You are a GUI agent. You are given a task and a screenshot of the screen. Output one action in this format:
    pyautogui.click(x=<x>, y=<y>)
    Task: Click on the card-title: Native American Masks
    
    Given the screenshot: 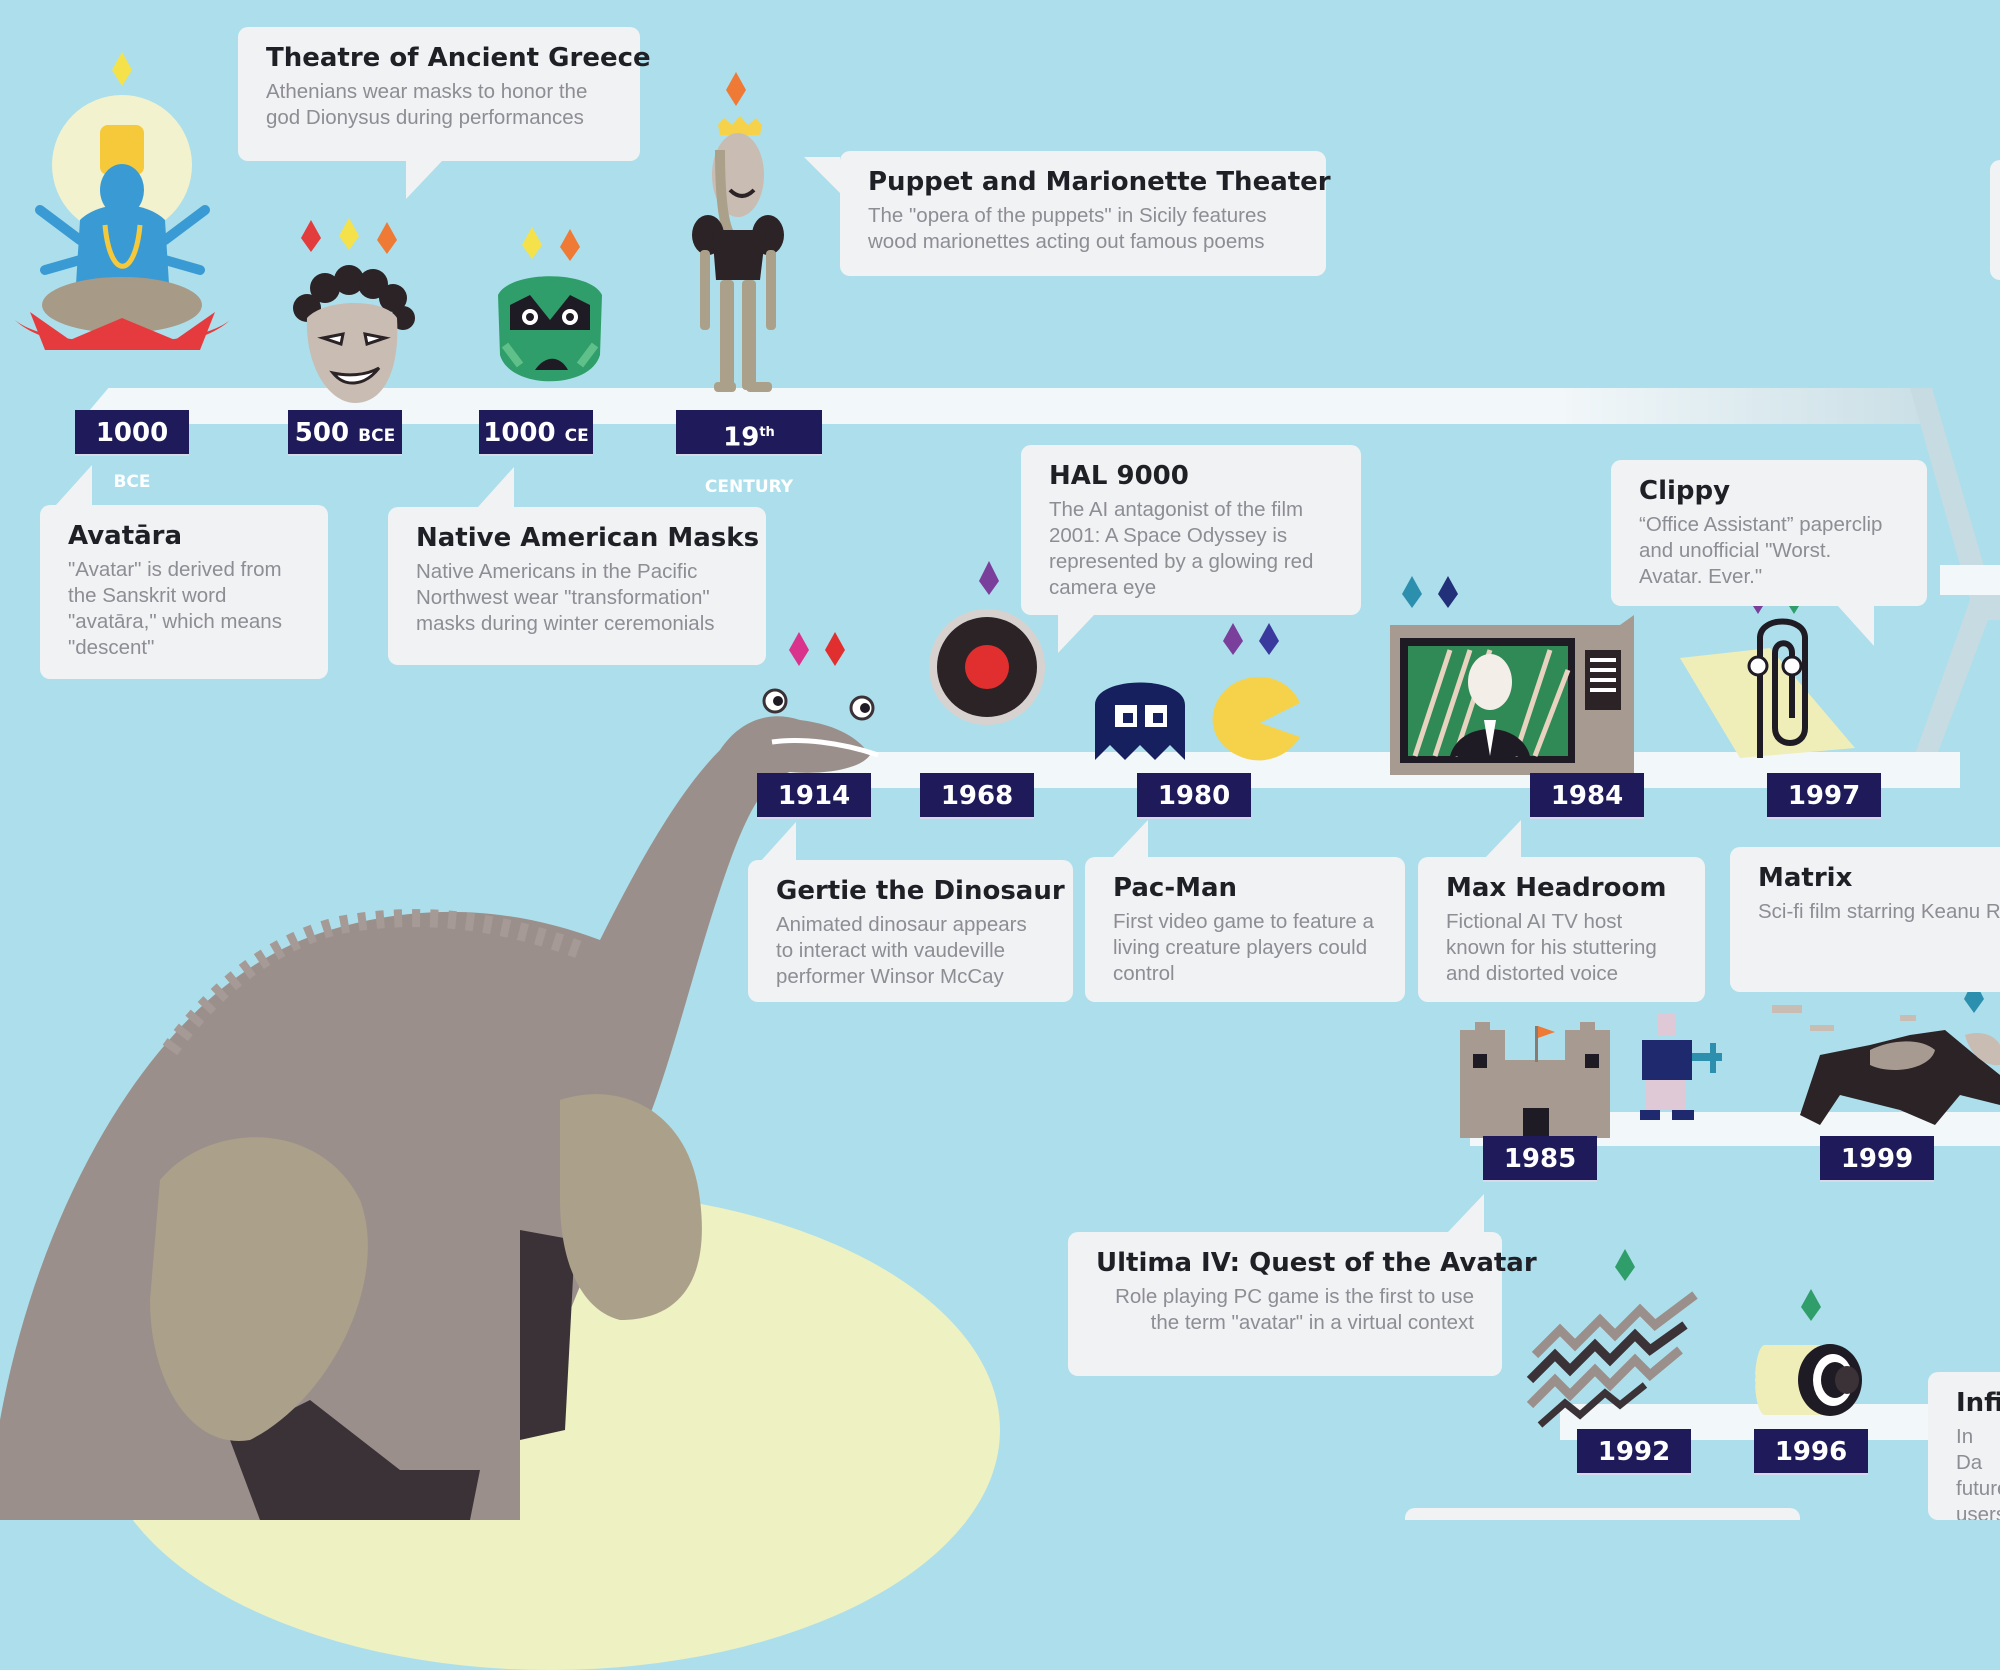 What is the action you would take?
    pyautogui.click(x=588, y=538)
    